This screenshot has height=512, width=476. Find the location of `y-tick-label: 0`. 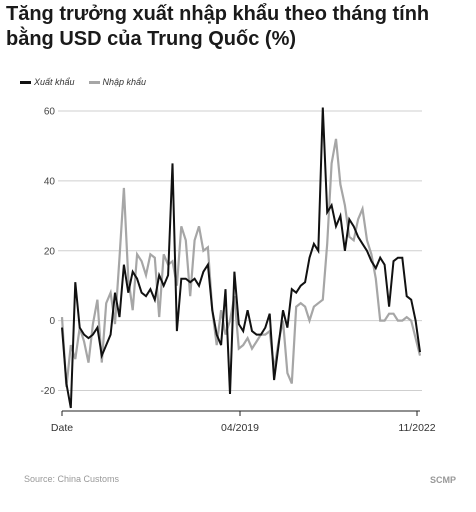

y-tick-label: 0 is located at coordinates (52, 321).